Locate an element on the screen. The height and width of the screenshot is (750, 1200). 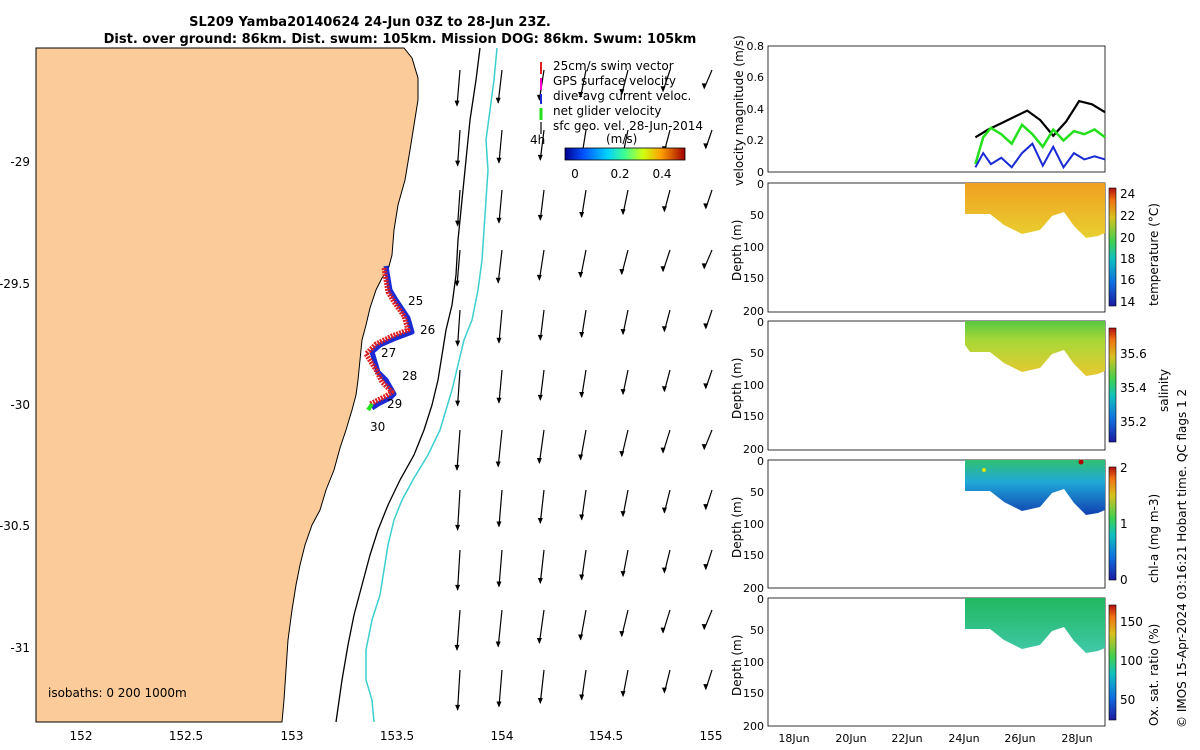
day-label-30: 30 is located at coordinates (377, 427).